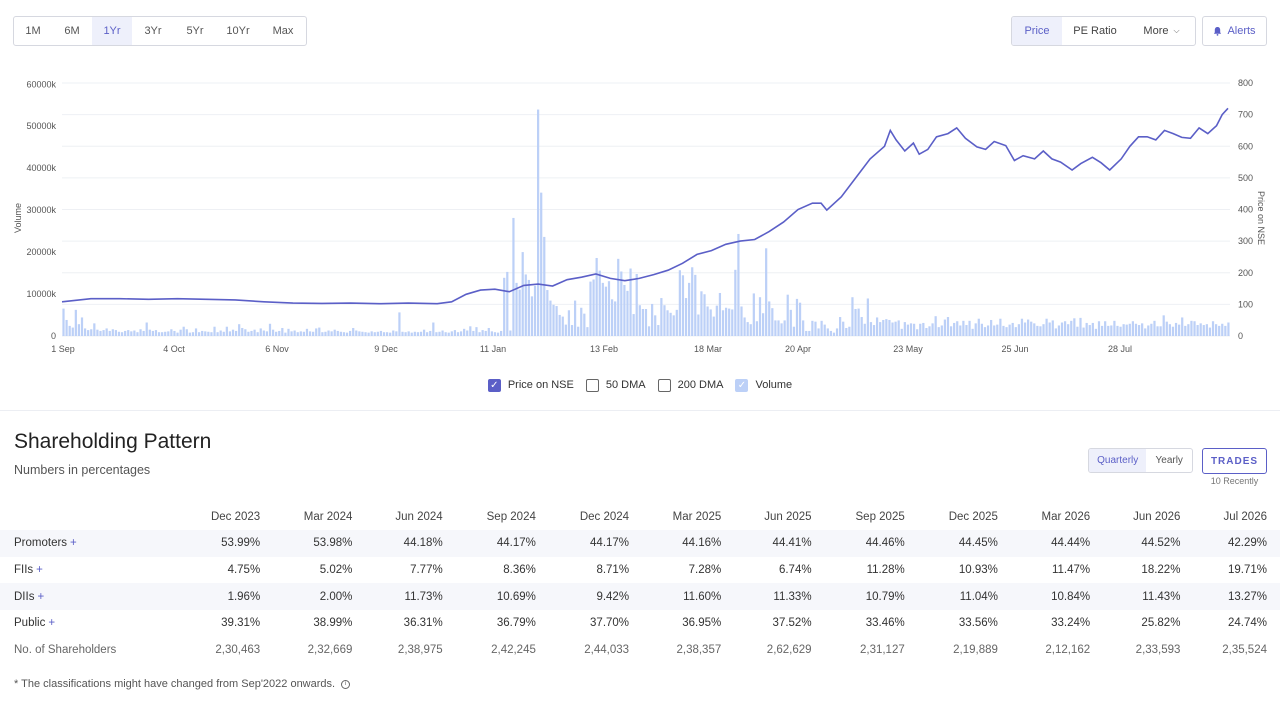 The height and width of the screenshot is (720, 1280). I want to click on more-label: More, so click(1156, 31).